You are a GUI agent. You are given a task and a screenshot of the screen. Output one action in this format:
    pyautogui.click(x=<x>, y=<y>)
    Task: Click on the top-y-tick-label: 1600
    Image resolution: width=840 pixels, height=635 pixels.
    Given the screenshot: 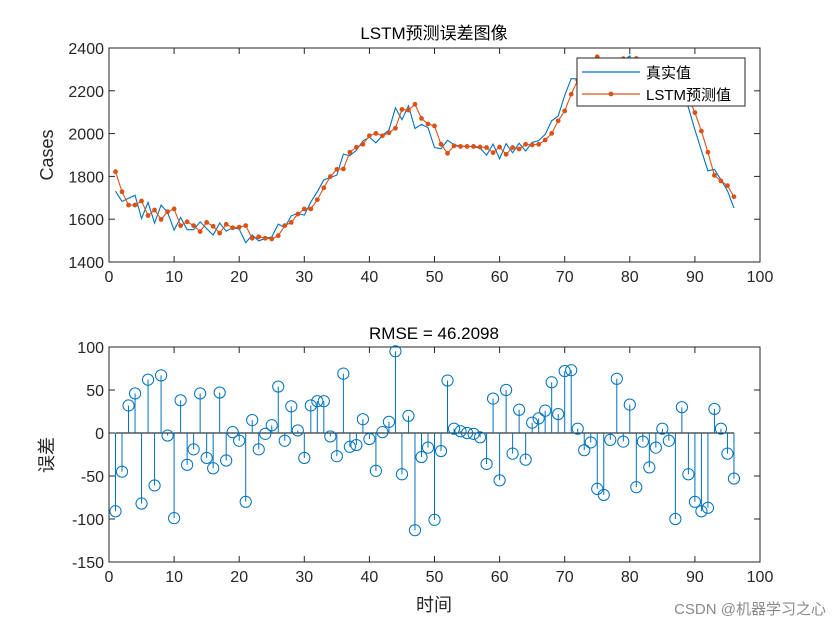 What is the action you would take?
    pyautogui.click(x=86, y=220)
    